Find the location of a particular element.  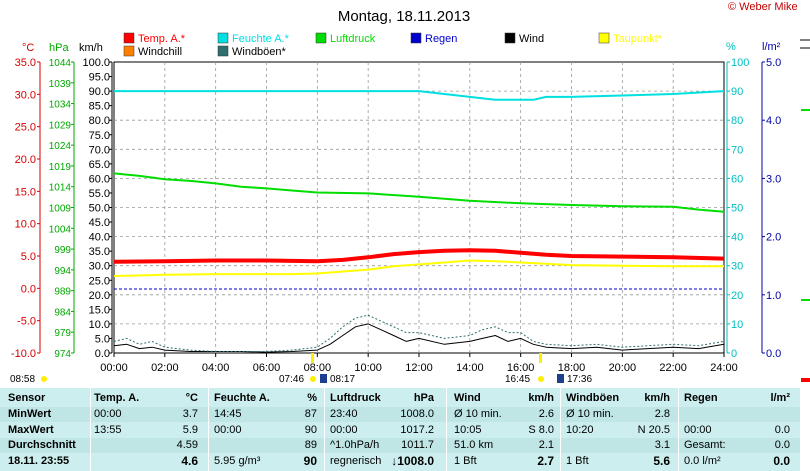

stats-cell: 4.59 is located at coordinates (187, 445).